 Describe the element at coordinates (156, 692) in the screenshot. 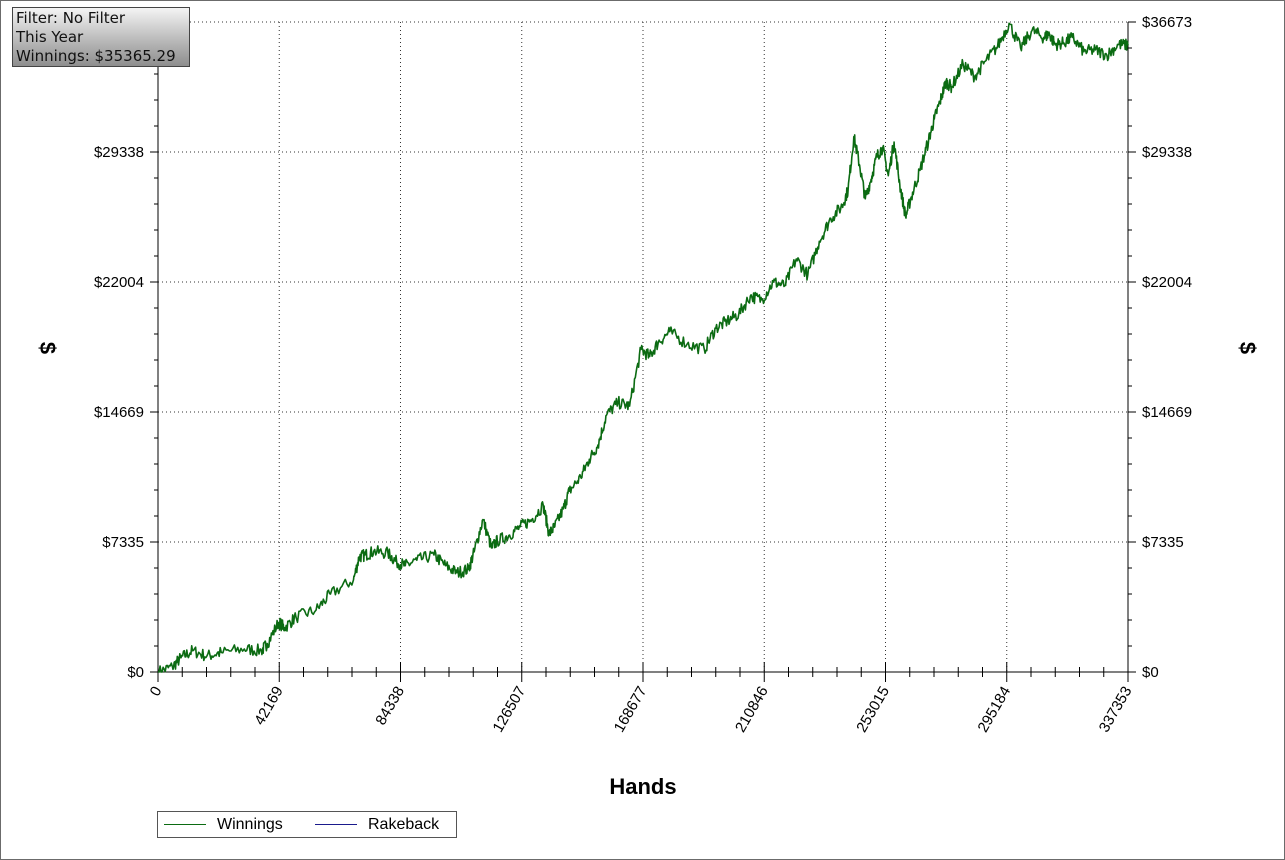

I see `x-tick-label: 0` at that location.